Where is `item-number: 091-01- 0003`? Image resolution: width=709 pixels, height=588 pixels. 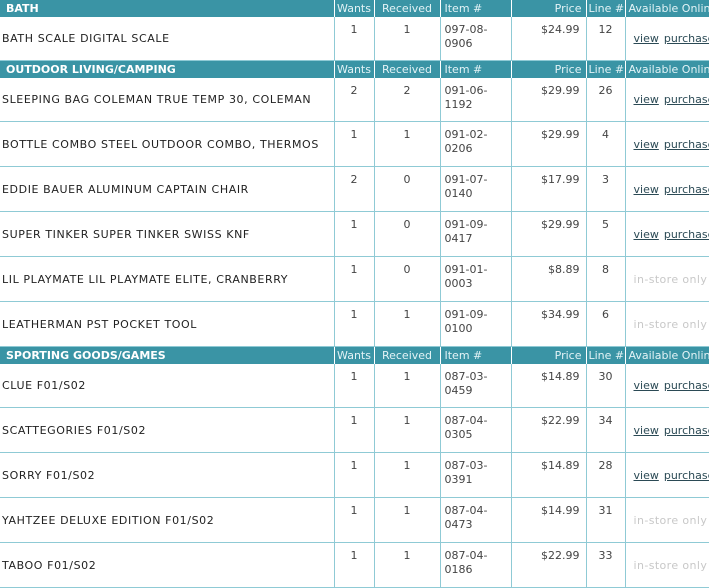
item-number: 091-01- 0003 is located at coordinates (475, 279).